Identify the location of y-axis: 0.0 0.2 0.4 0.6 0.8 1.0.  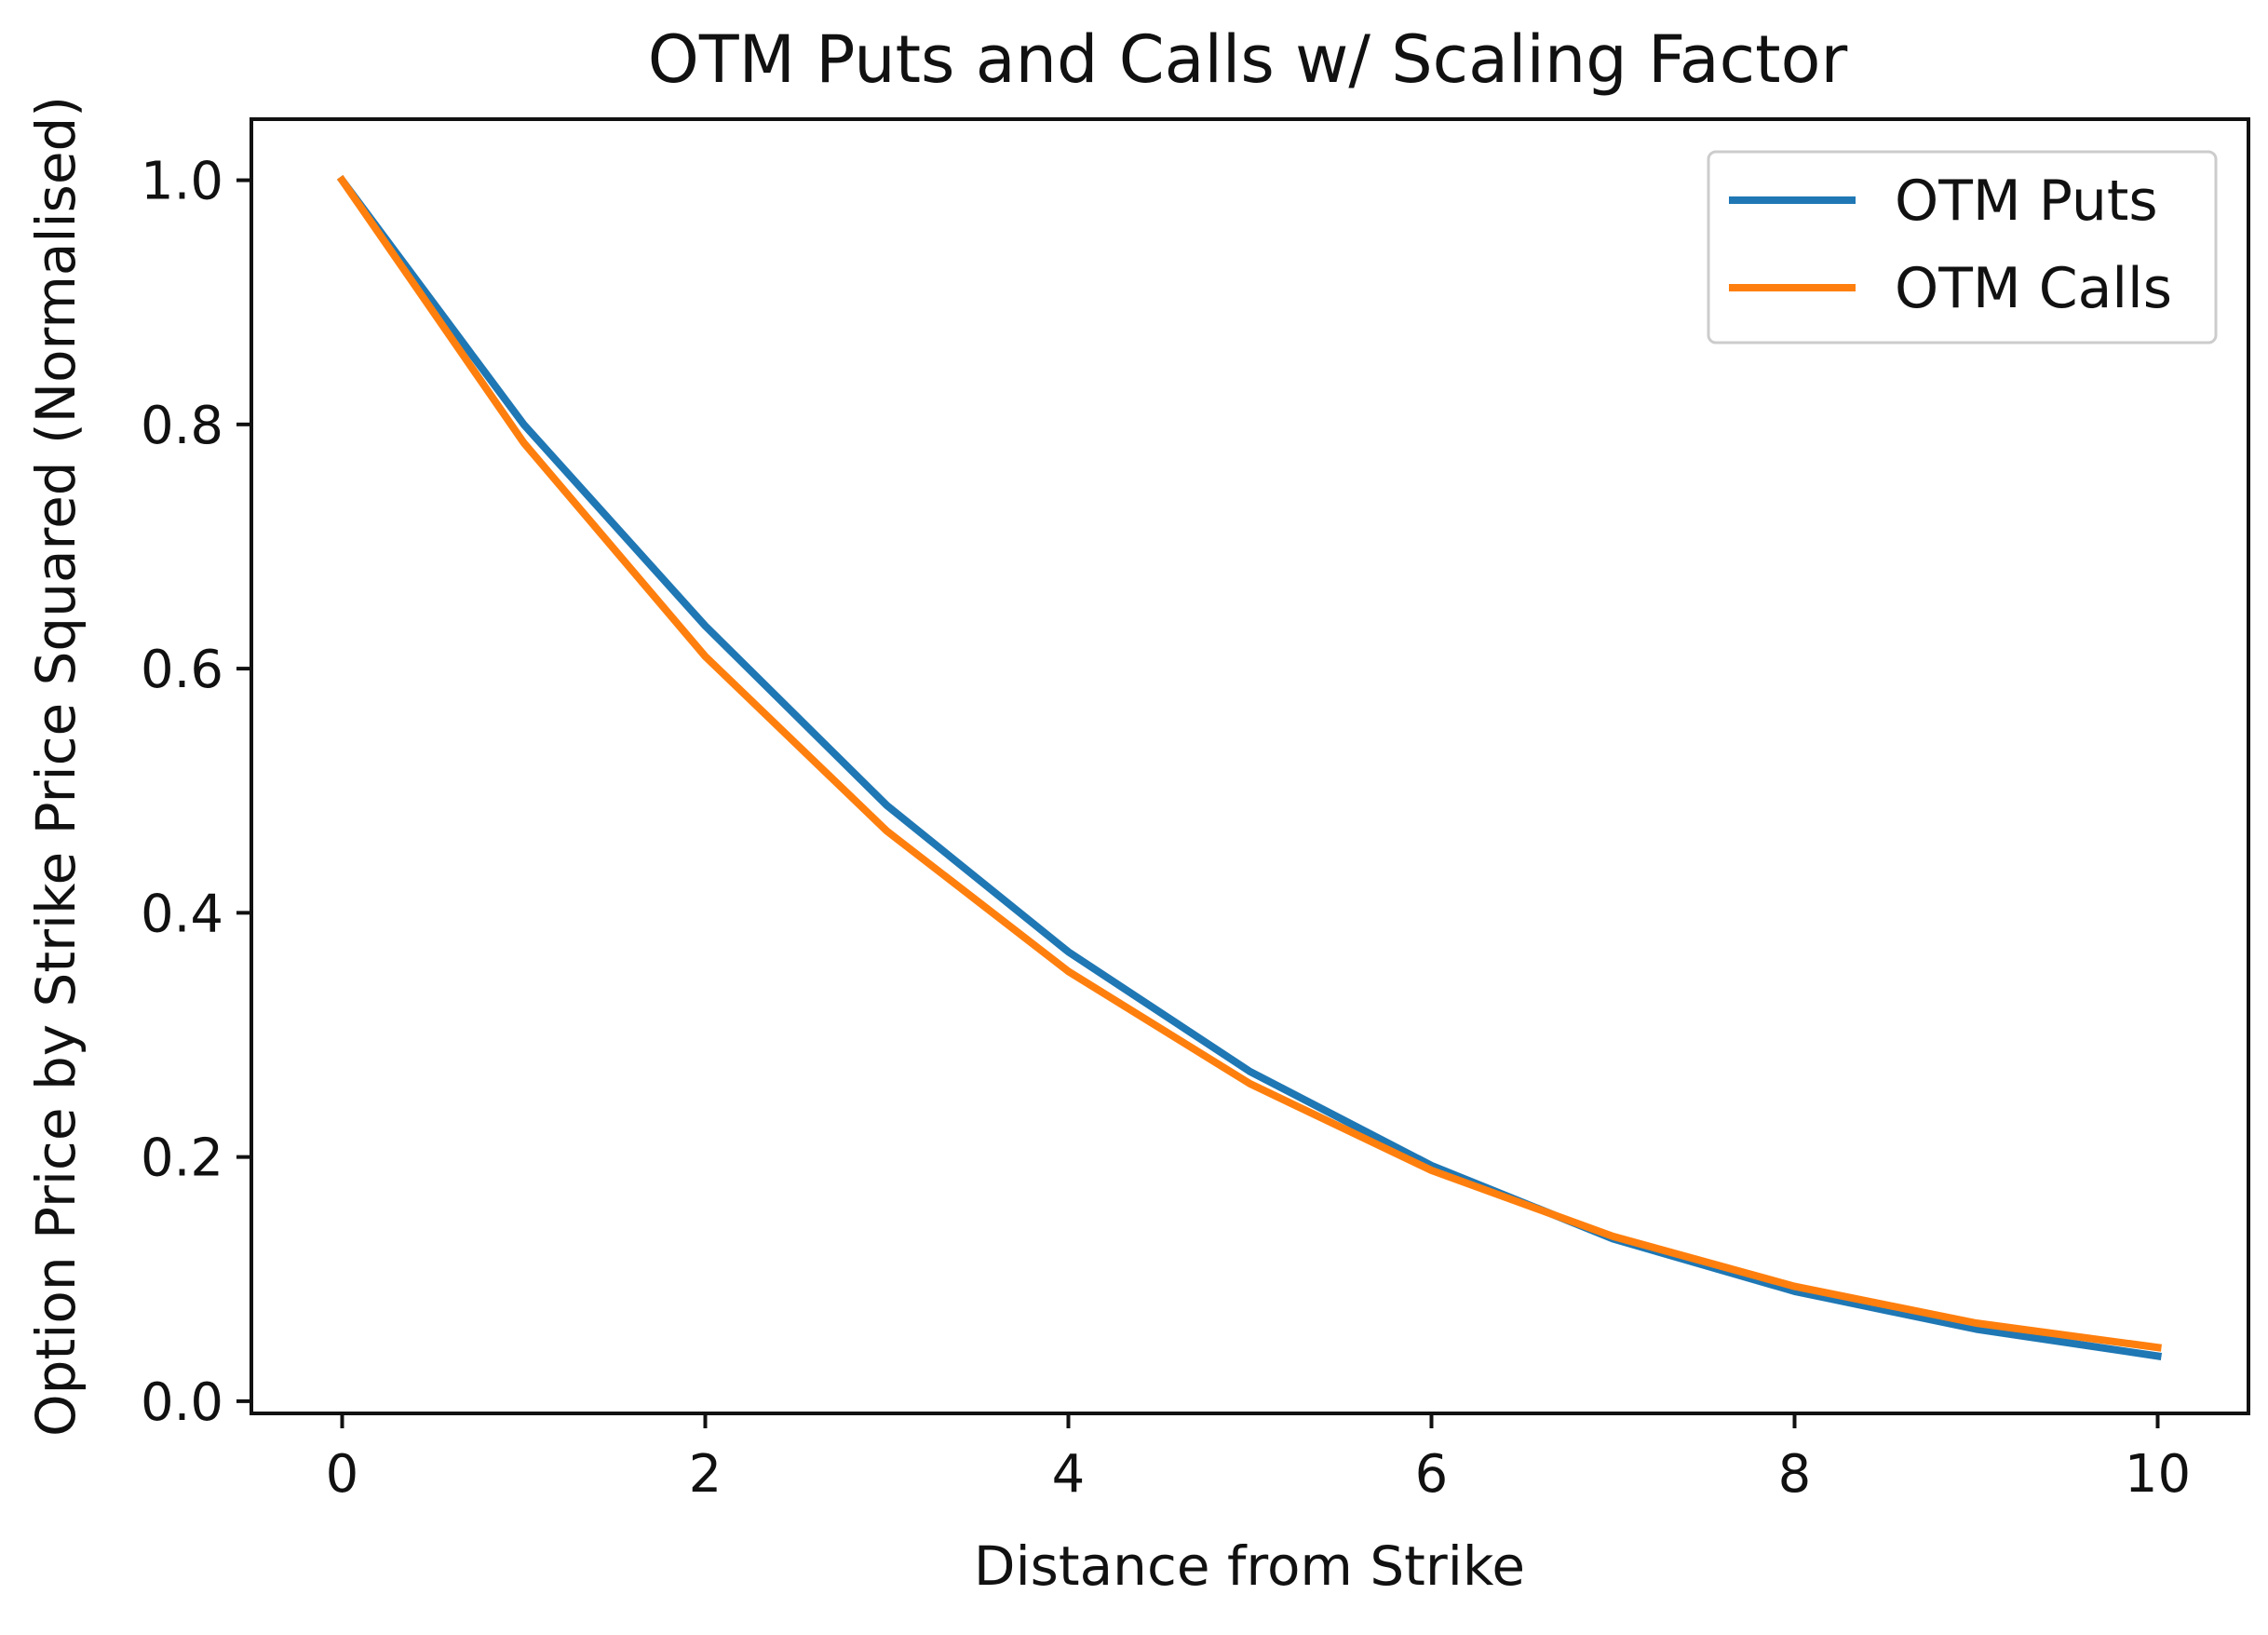
(196, 792).